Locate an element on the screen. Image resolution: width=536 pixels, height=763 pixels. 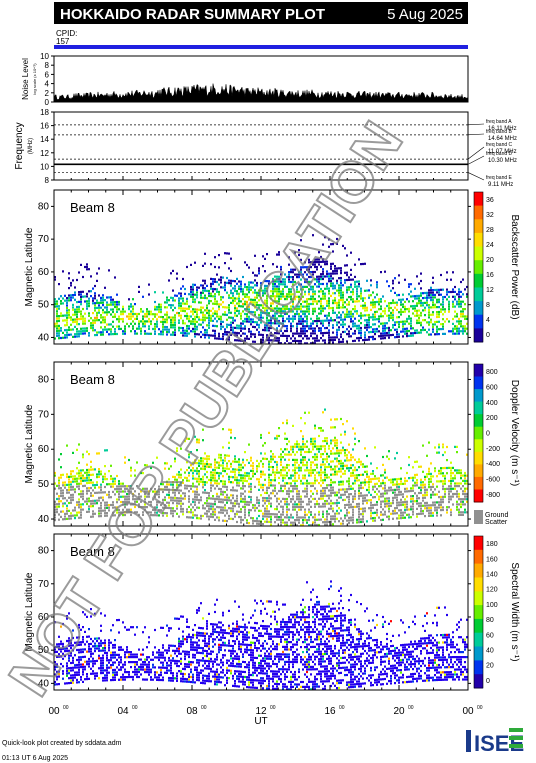
beam-label: Beam 8 is located at coordinates (92, 207).